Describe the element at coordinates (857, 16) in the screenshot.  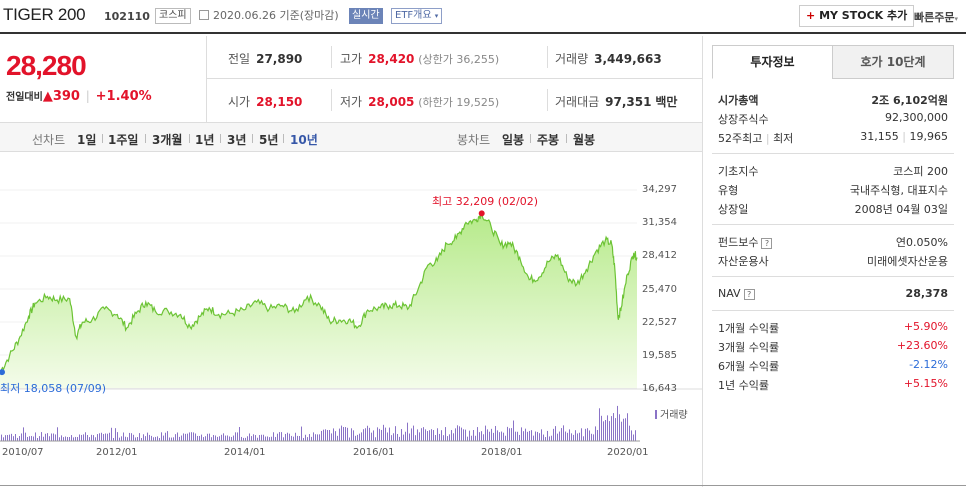
I see `add-mystock-button: + MY STOCK 추가` at that location.